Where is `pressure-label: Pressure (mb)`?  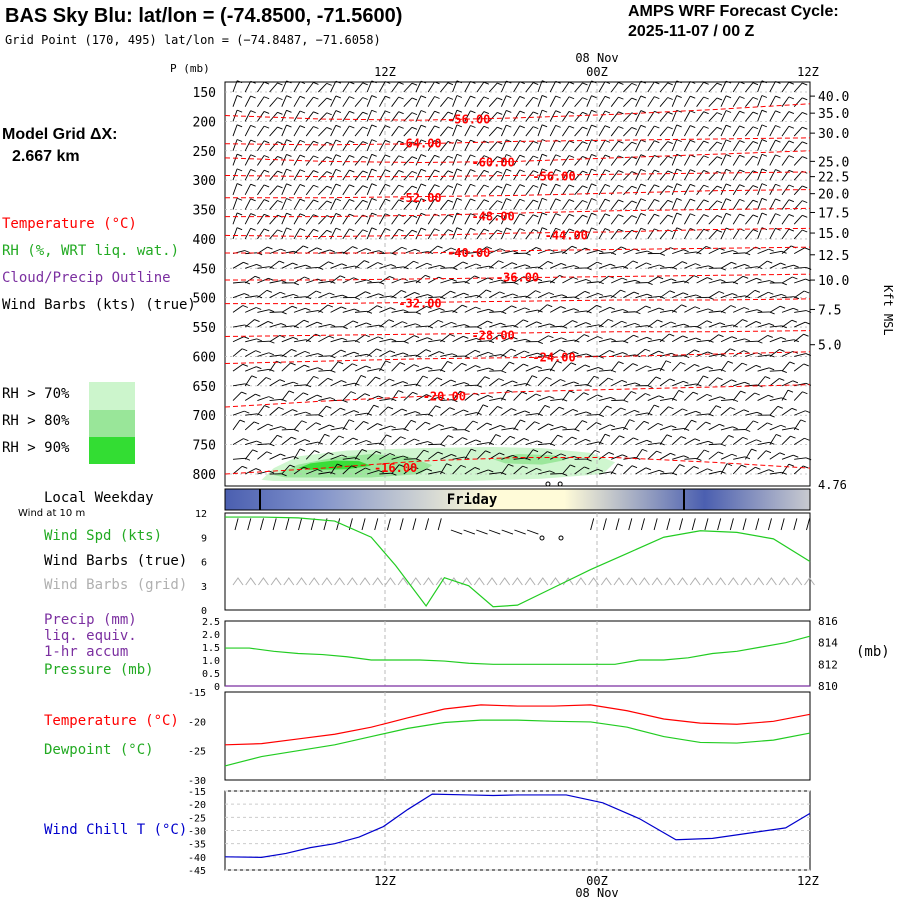
pressure-label: Pressure (mb) is located at coordinates (99, 670).